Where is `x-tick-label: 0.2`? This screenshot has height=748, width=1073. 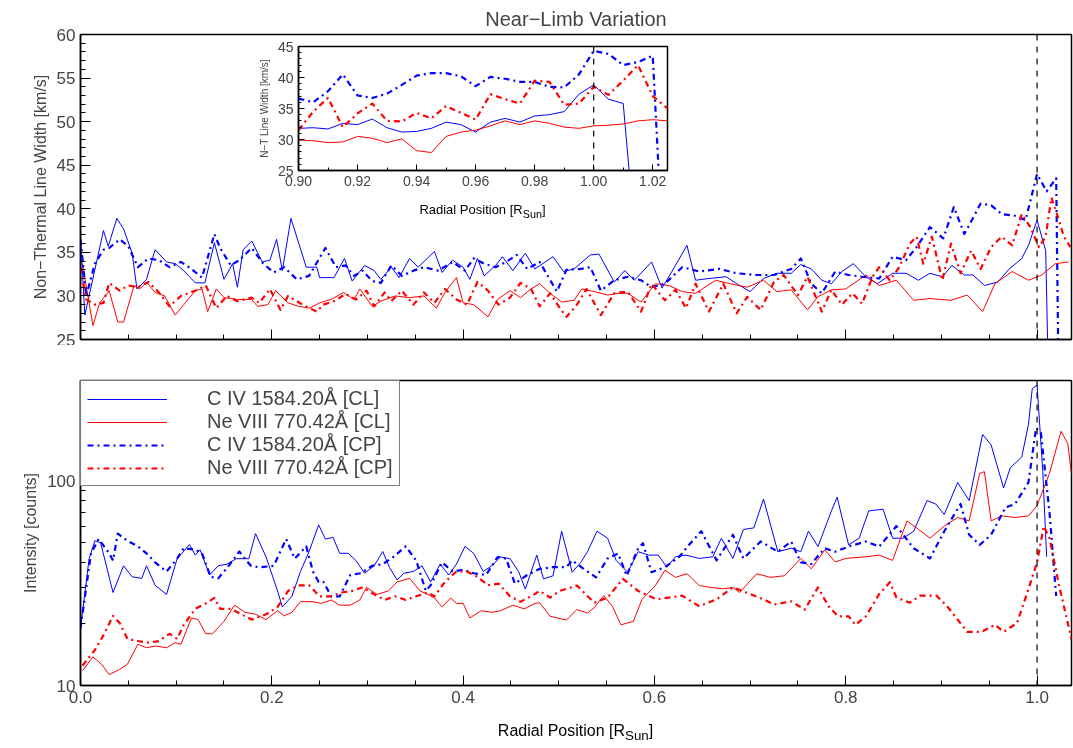 x-tick-label: 0.2 is located at coordinates (272, 697).